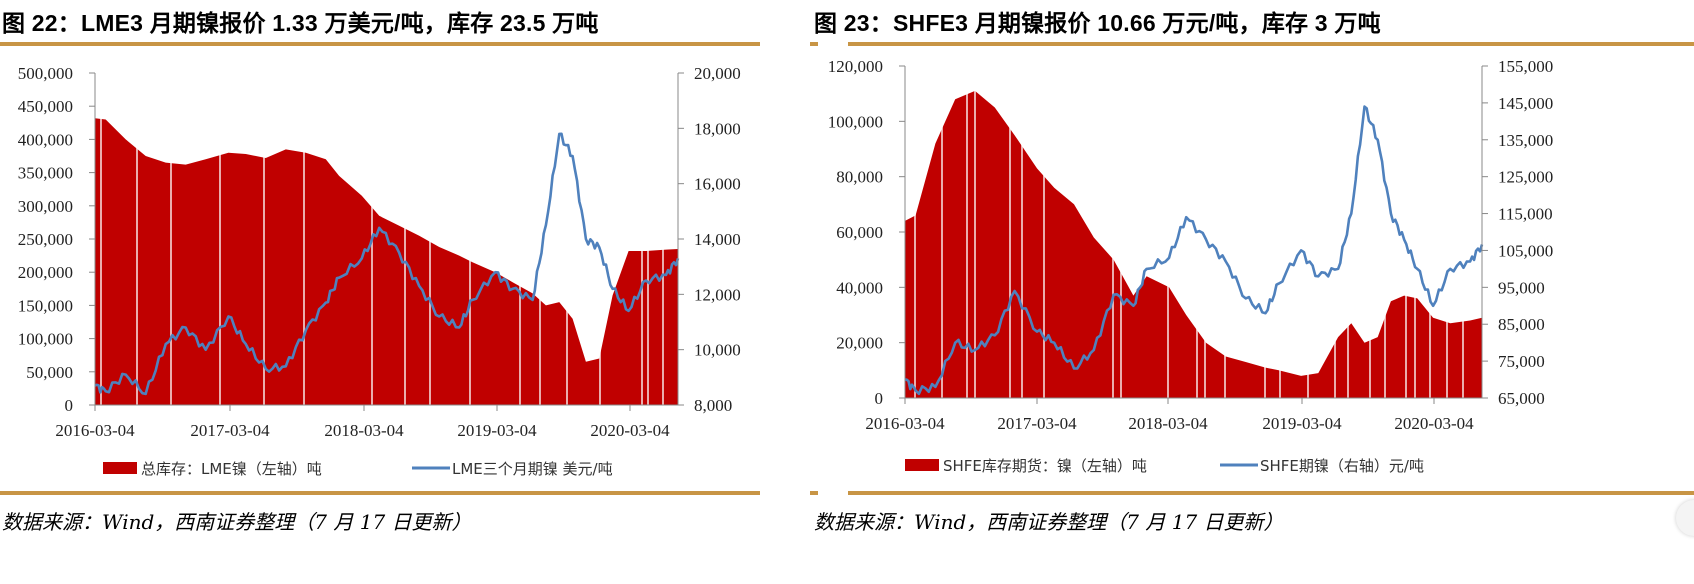  What do you see at coordinates (45, 305) in the screenshot?
I see `y-left-tick-label: 150,000` at bounding box center [45, 305].